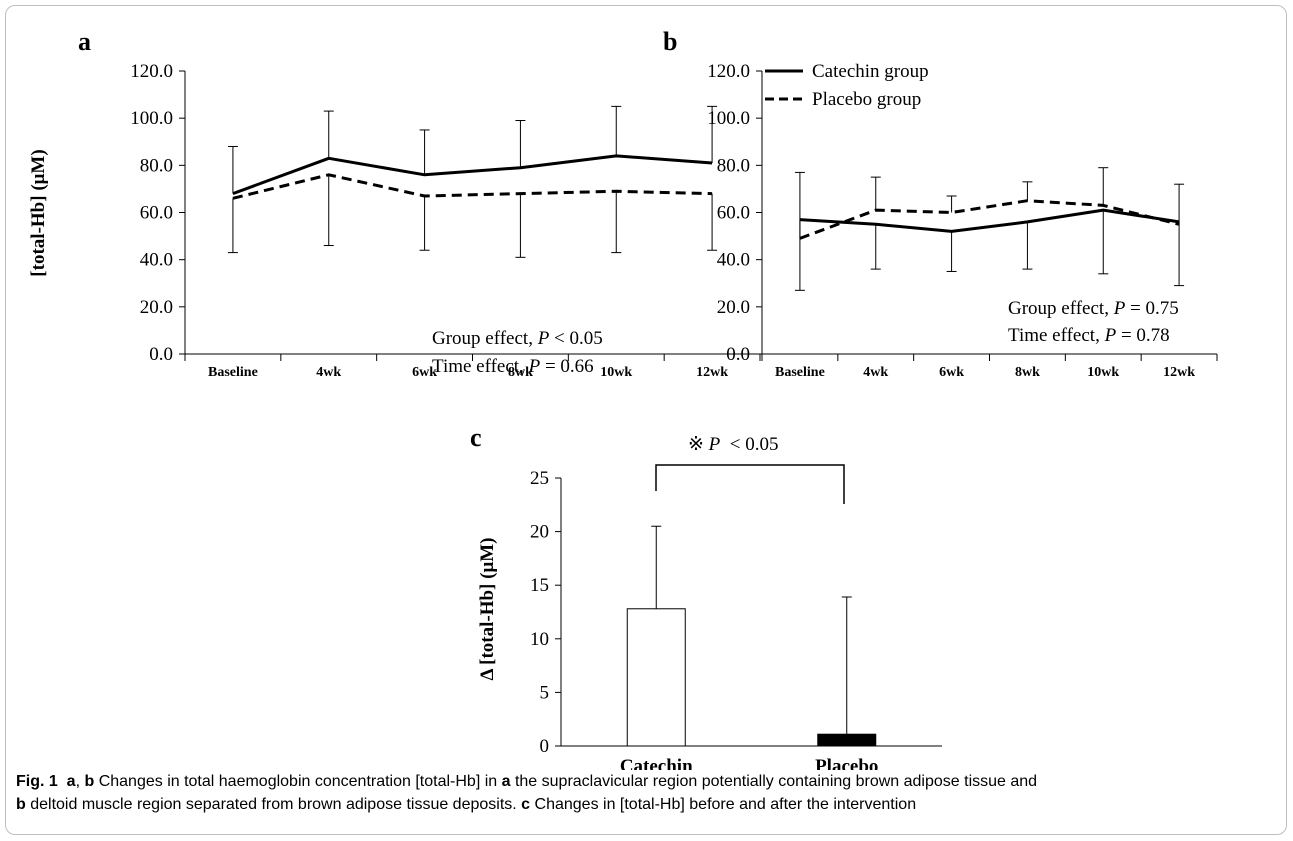 The image size is (1293, 841). I want to click on panel-c-y-tick-label: 25, so click(539, 478).